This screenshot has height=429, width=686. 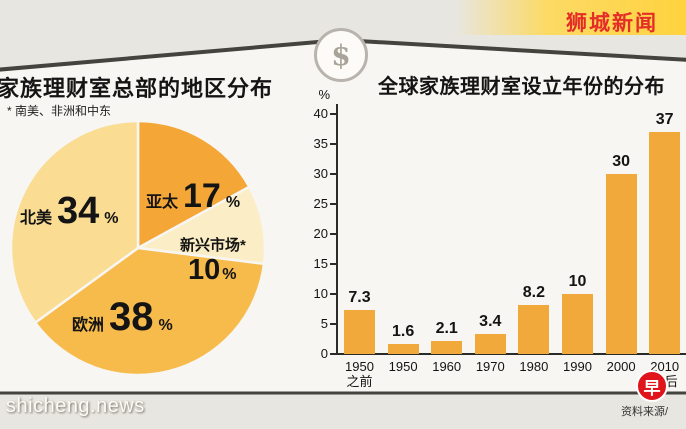 I want to click on source-credit: 资料来源/, so click(x=645, y=412).